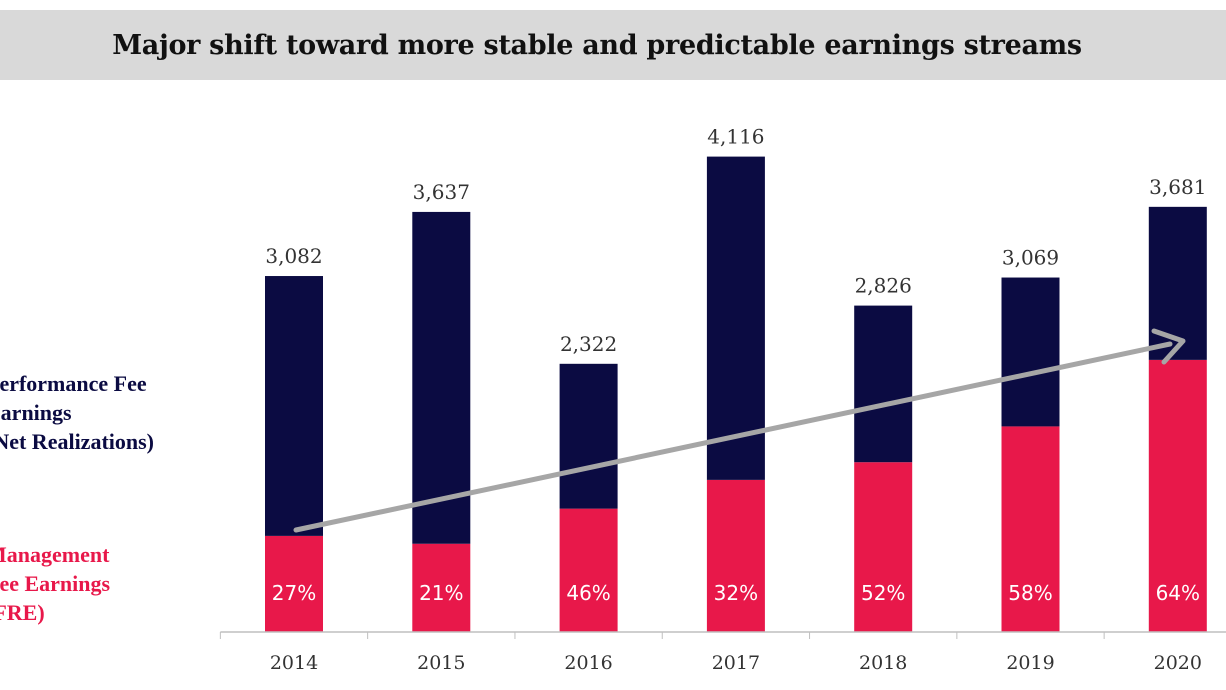 This screenshot has height=690, width=1226. Describe the element at coordinates (1030, 258) in the screenshot. I see `total-label-2019: 3,069` at that location.